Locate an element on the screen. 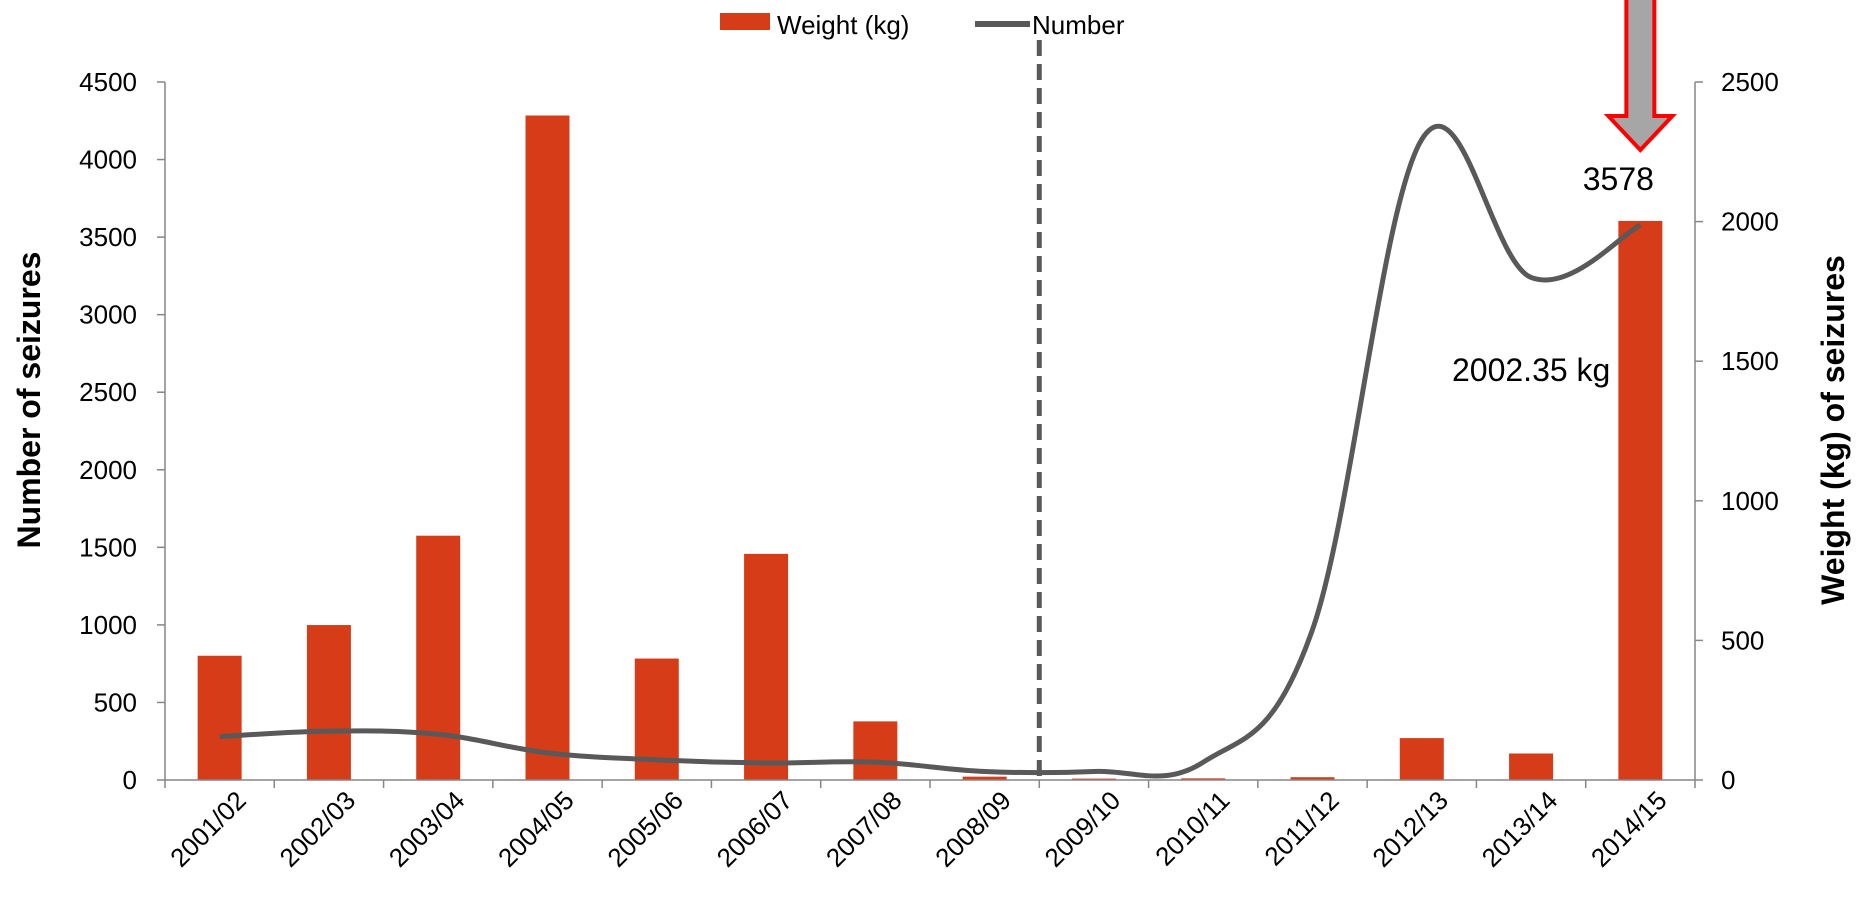 This screenshot has width=1856, height=903. y-right-tick-label: 1500 is located at coordinates (1750, 361).